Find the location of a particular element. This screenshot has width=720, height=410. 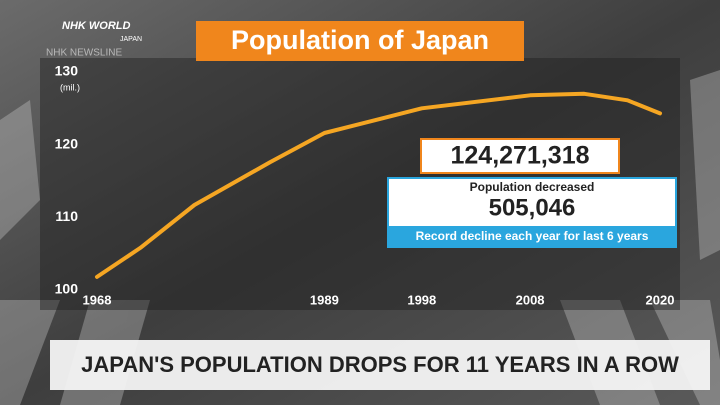

x-tick-label: 2008 is located at coordinates (530, 299).